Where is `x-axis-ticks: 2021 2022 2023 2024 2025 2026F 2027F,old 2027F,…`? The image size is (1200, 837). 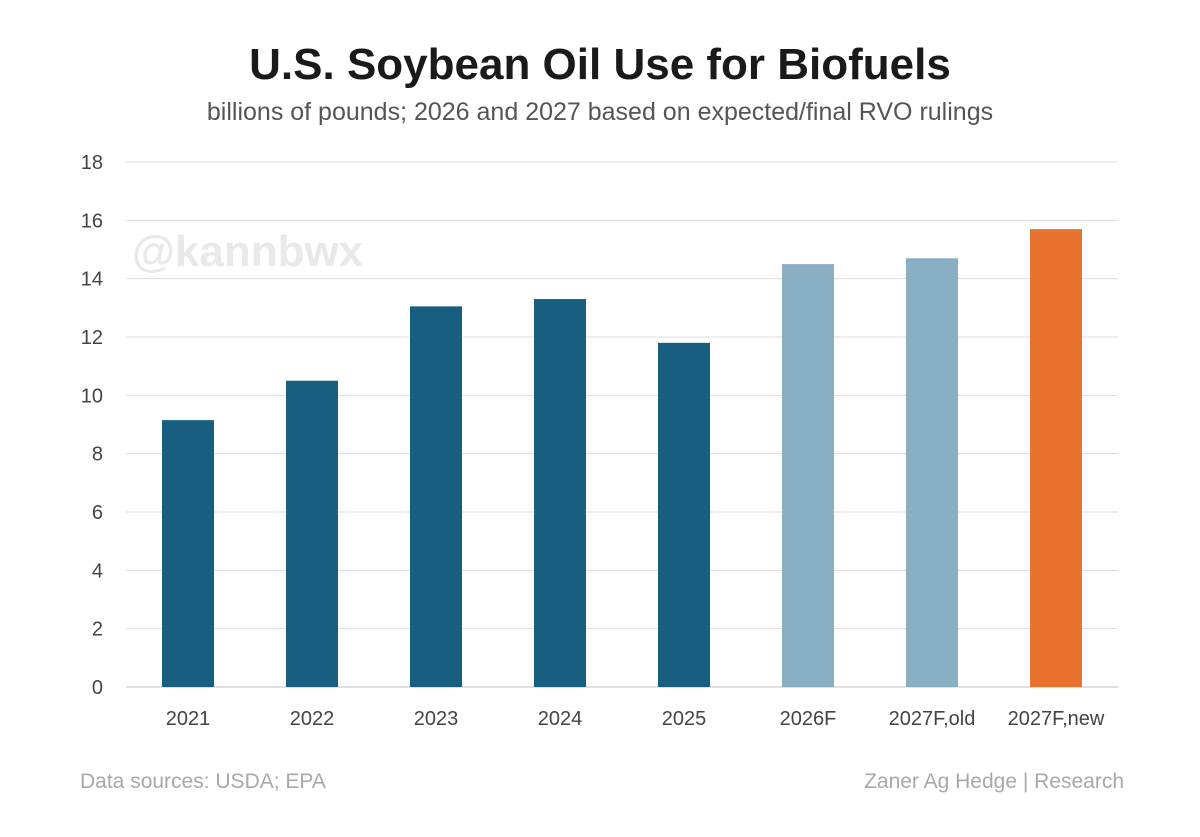 x-axis-ticks: 2021 2022 2023 2024 2025 2026F 2027F,old 2027F,… is located at coordinates (635, 719).